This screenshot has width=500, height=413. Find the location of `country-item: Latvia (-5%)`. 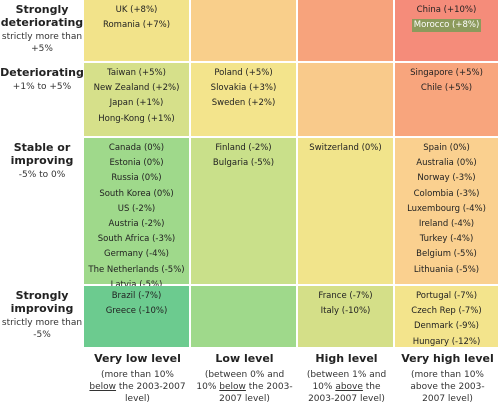

country-item: Latvia (-5%) is located at coordinates (136, 285).